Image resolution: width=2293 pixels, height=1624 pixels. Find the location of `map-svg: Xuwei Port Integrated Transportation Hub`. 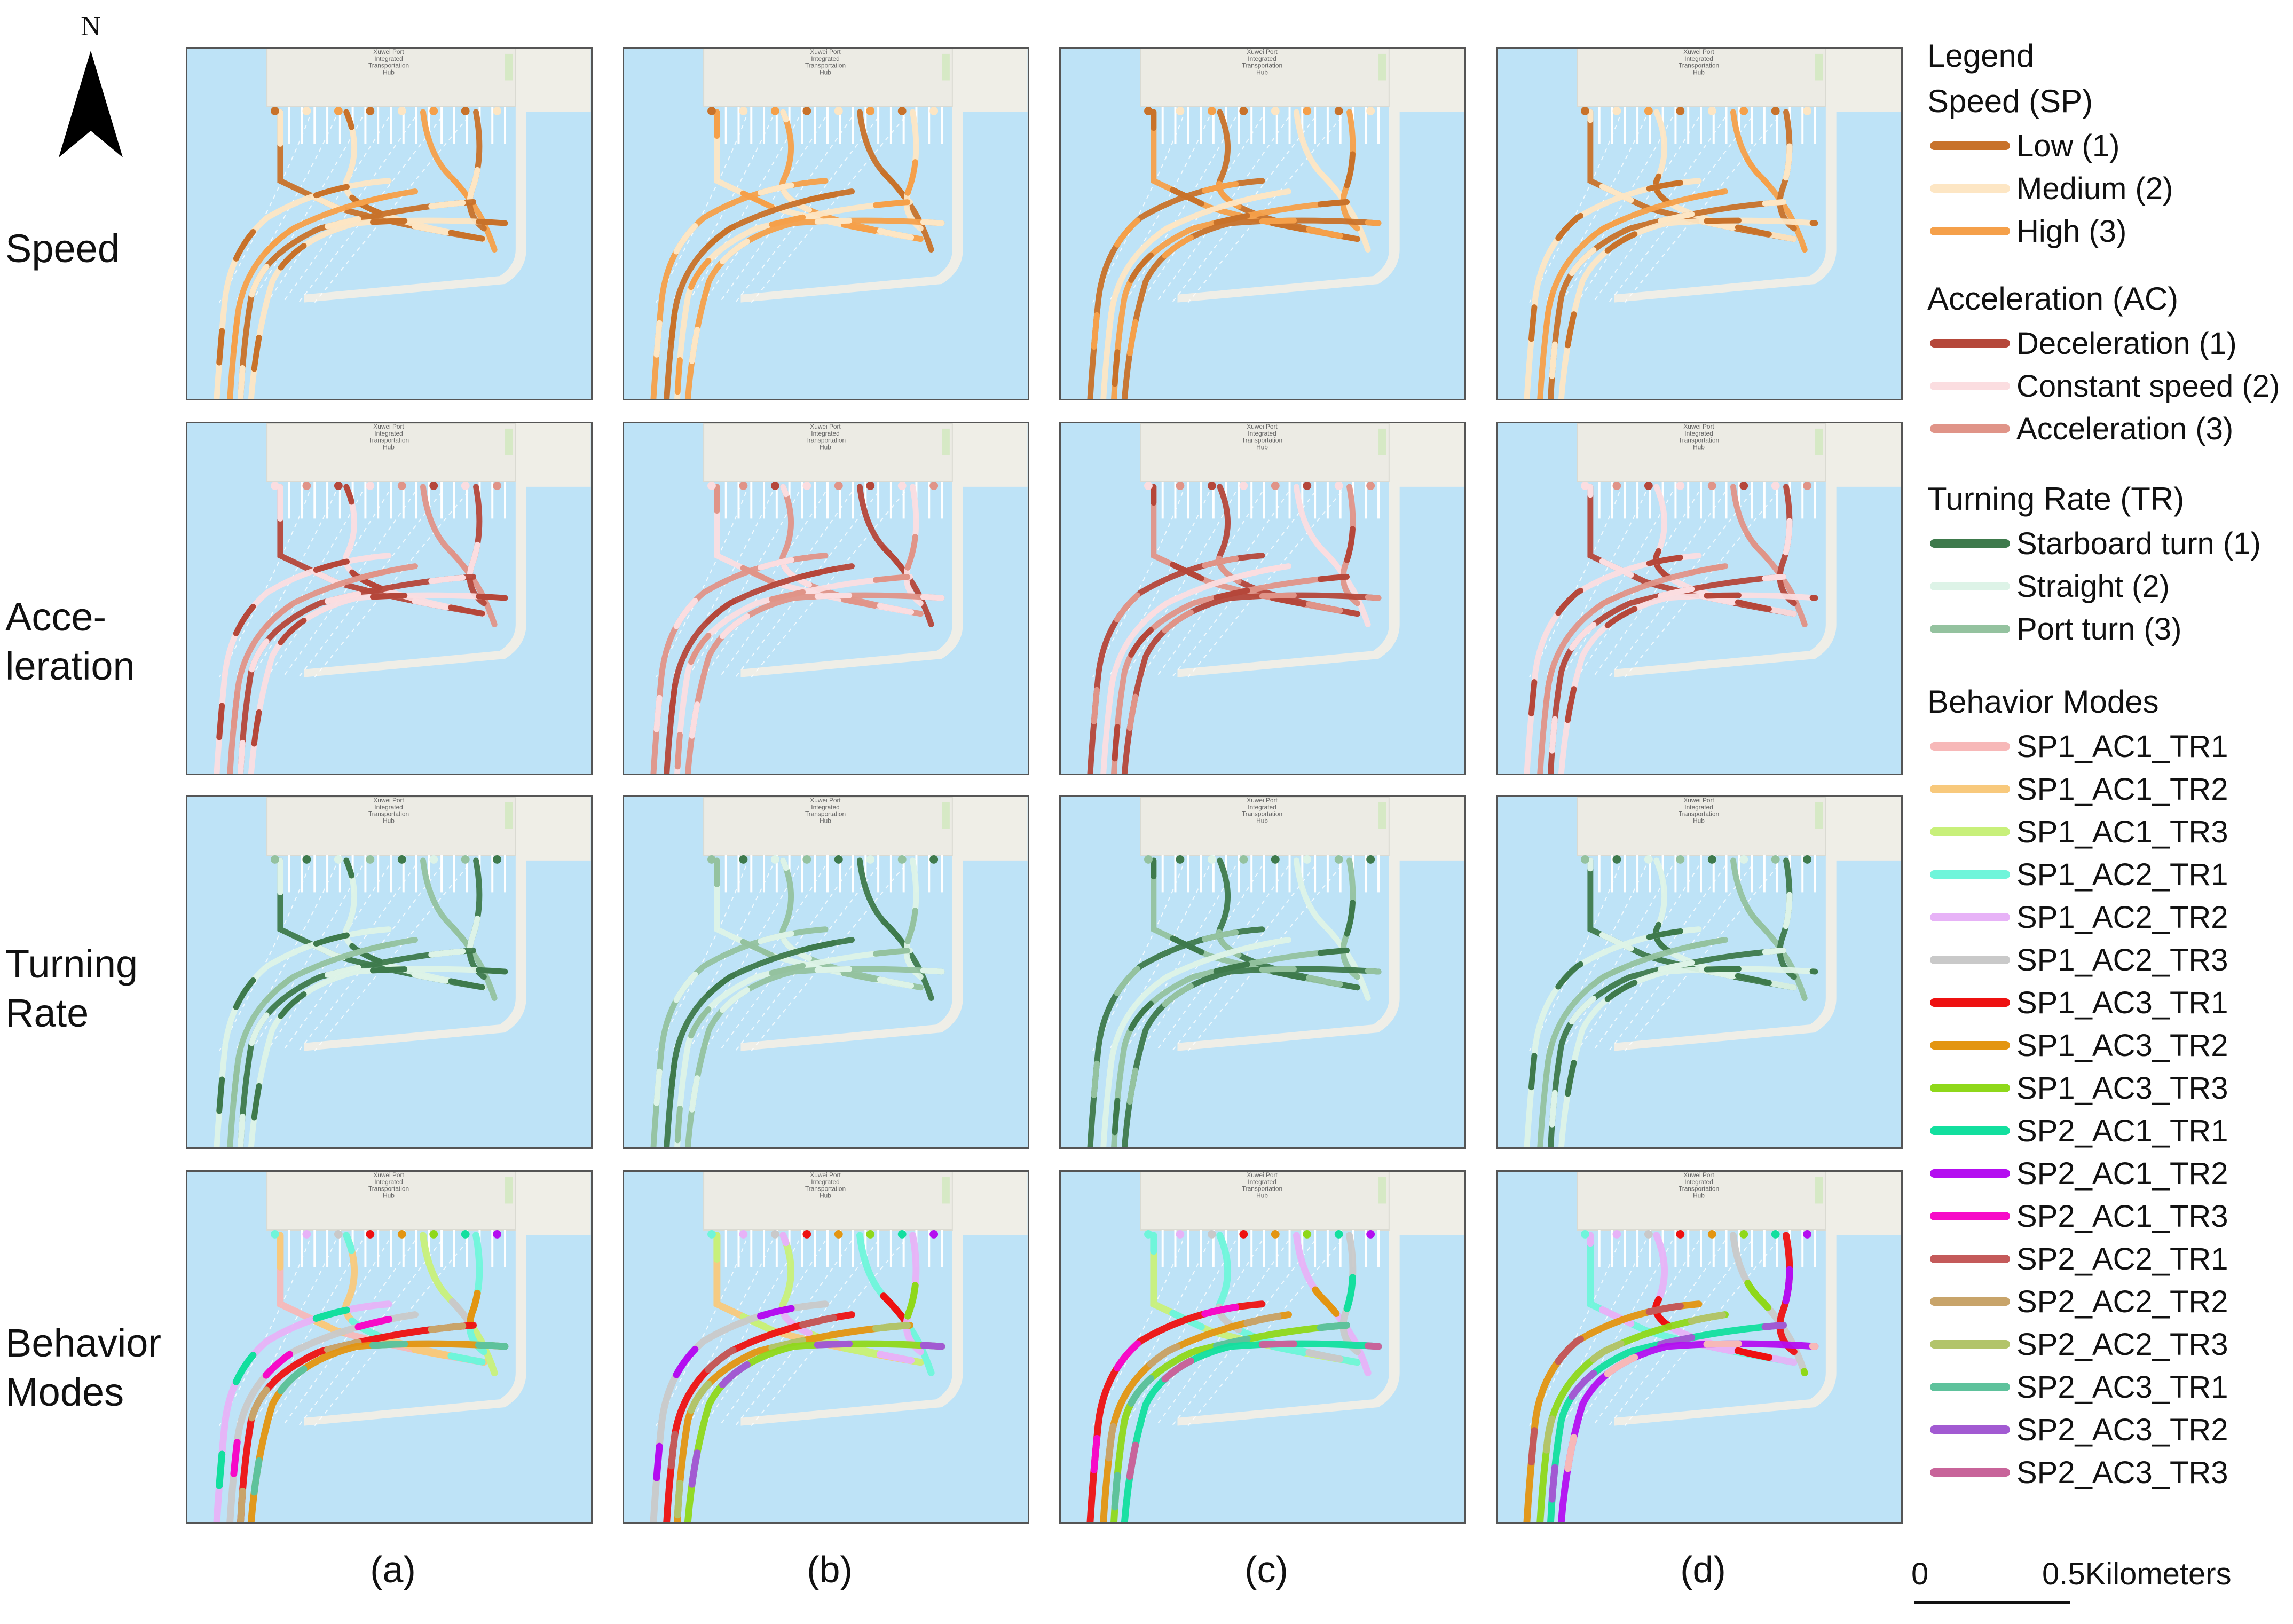

map-svg: Xuwei Port Integrated Transportation Hub is located at coordinates (1712, 598).